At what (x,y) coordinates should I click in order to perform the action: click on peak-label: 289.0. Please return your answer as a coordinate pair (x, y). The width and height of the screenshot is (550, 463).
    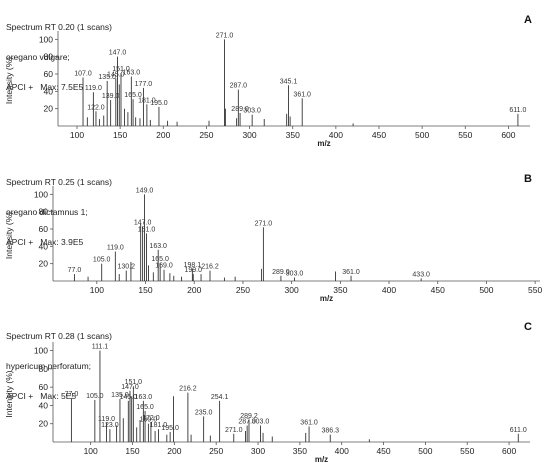
    Looking at the image, I should click on (240, 109).